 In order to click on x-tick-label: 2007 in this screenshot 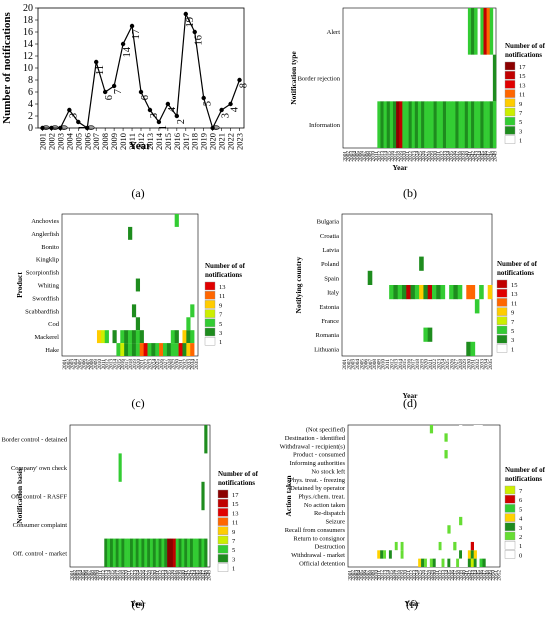, I will do `click(88, 364)`.